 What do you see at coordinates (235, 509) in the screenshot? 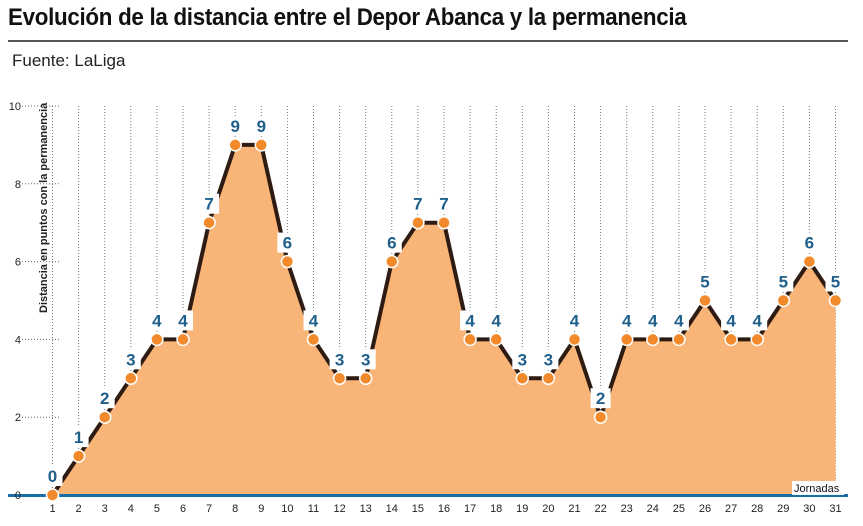
I see `x-tick-label: 8` at bounding box center [235, 509].